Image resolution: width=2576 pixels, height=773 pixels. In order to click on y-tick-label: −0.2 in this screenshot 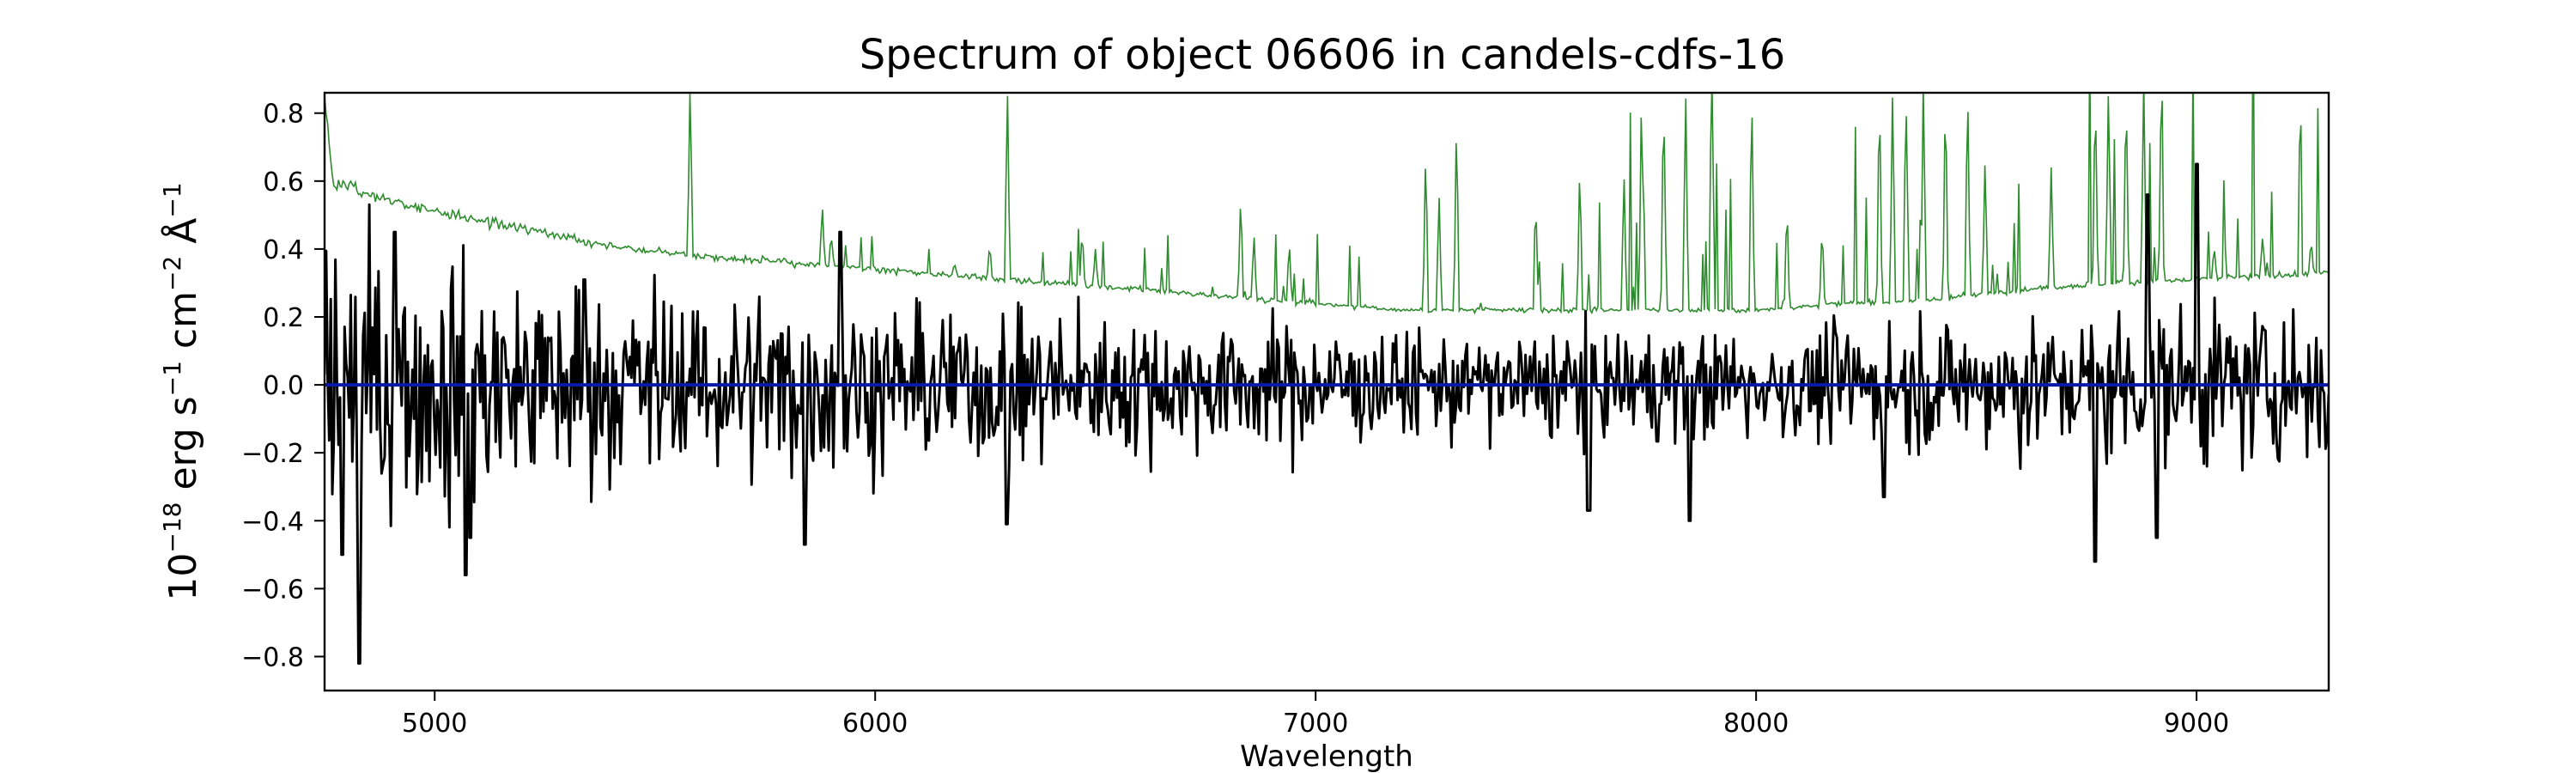, I will do `click(272, 454)`.